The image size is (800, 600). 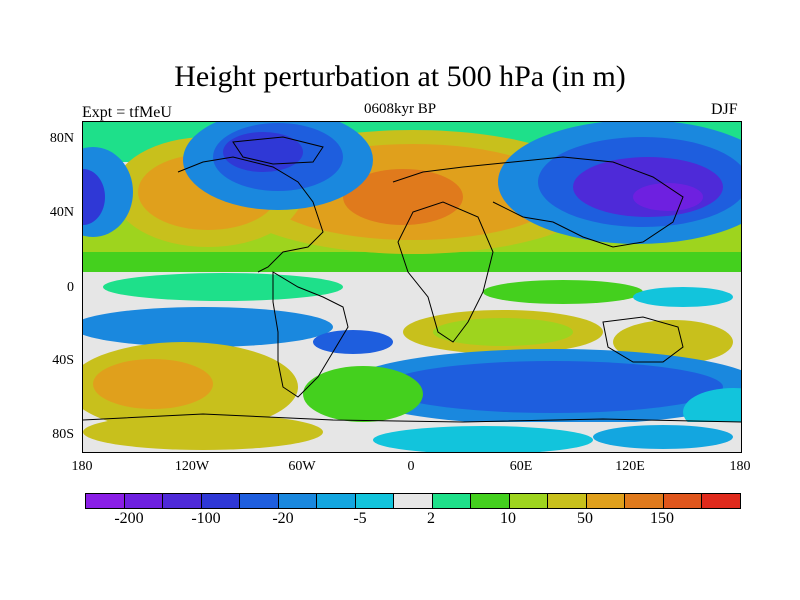 I want to click on antarctic-yellow, so click(x=203, y=432).